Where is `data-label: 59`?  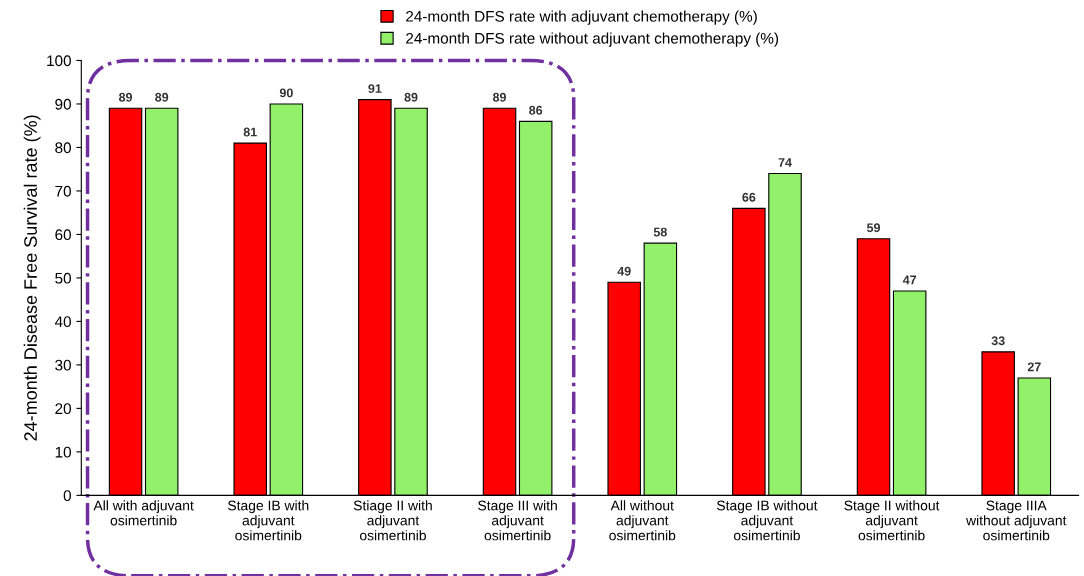 data-label: 59 is located at coordinates (873, 228).